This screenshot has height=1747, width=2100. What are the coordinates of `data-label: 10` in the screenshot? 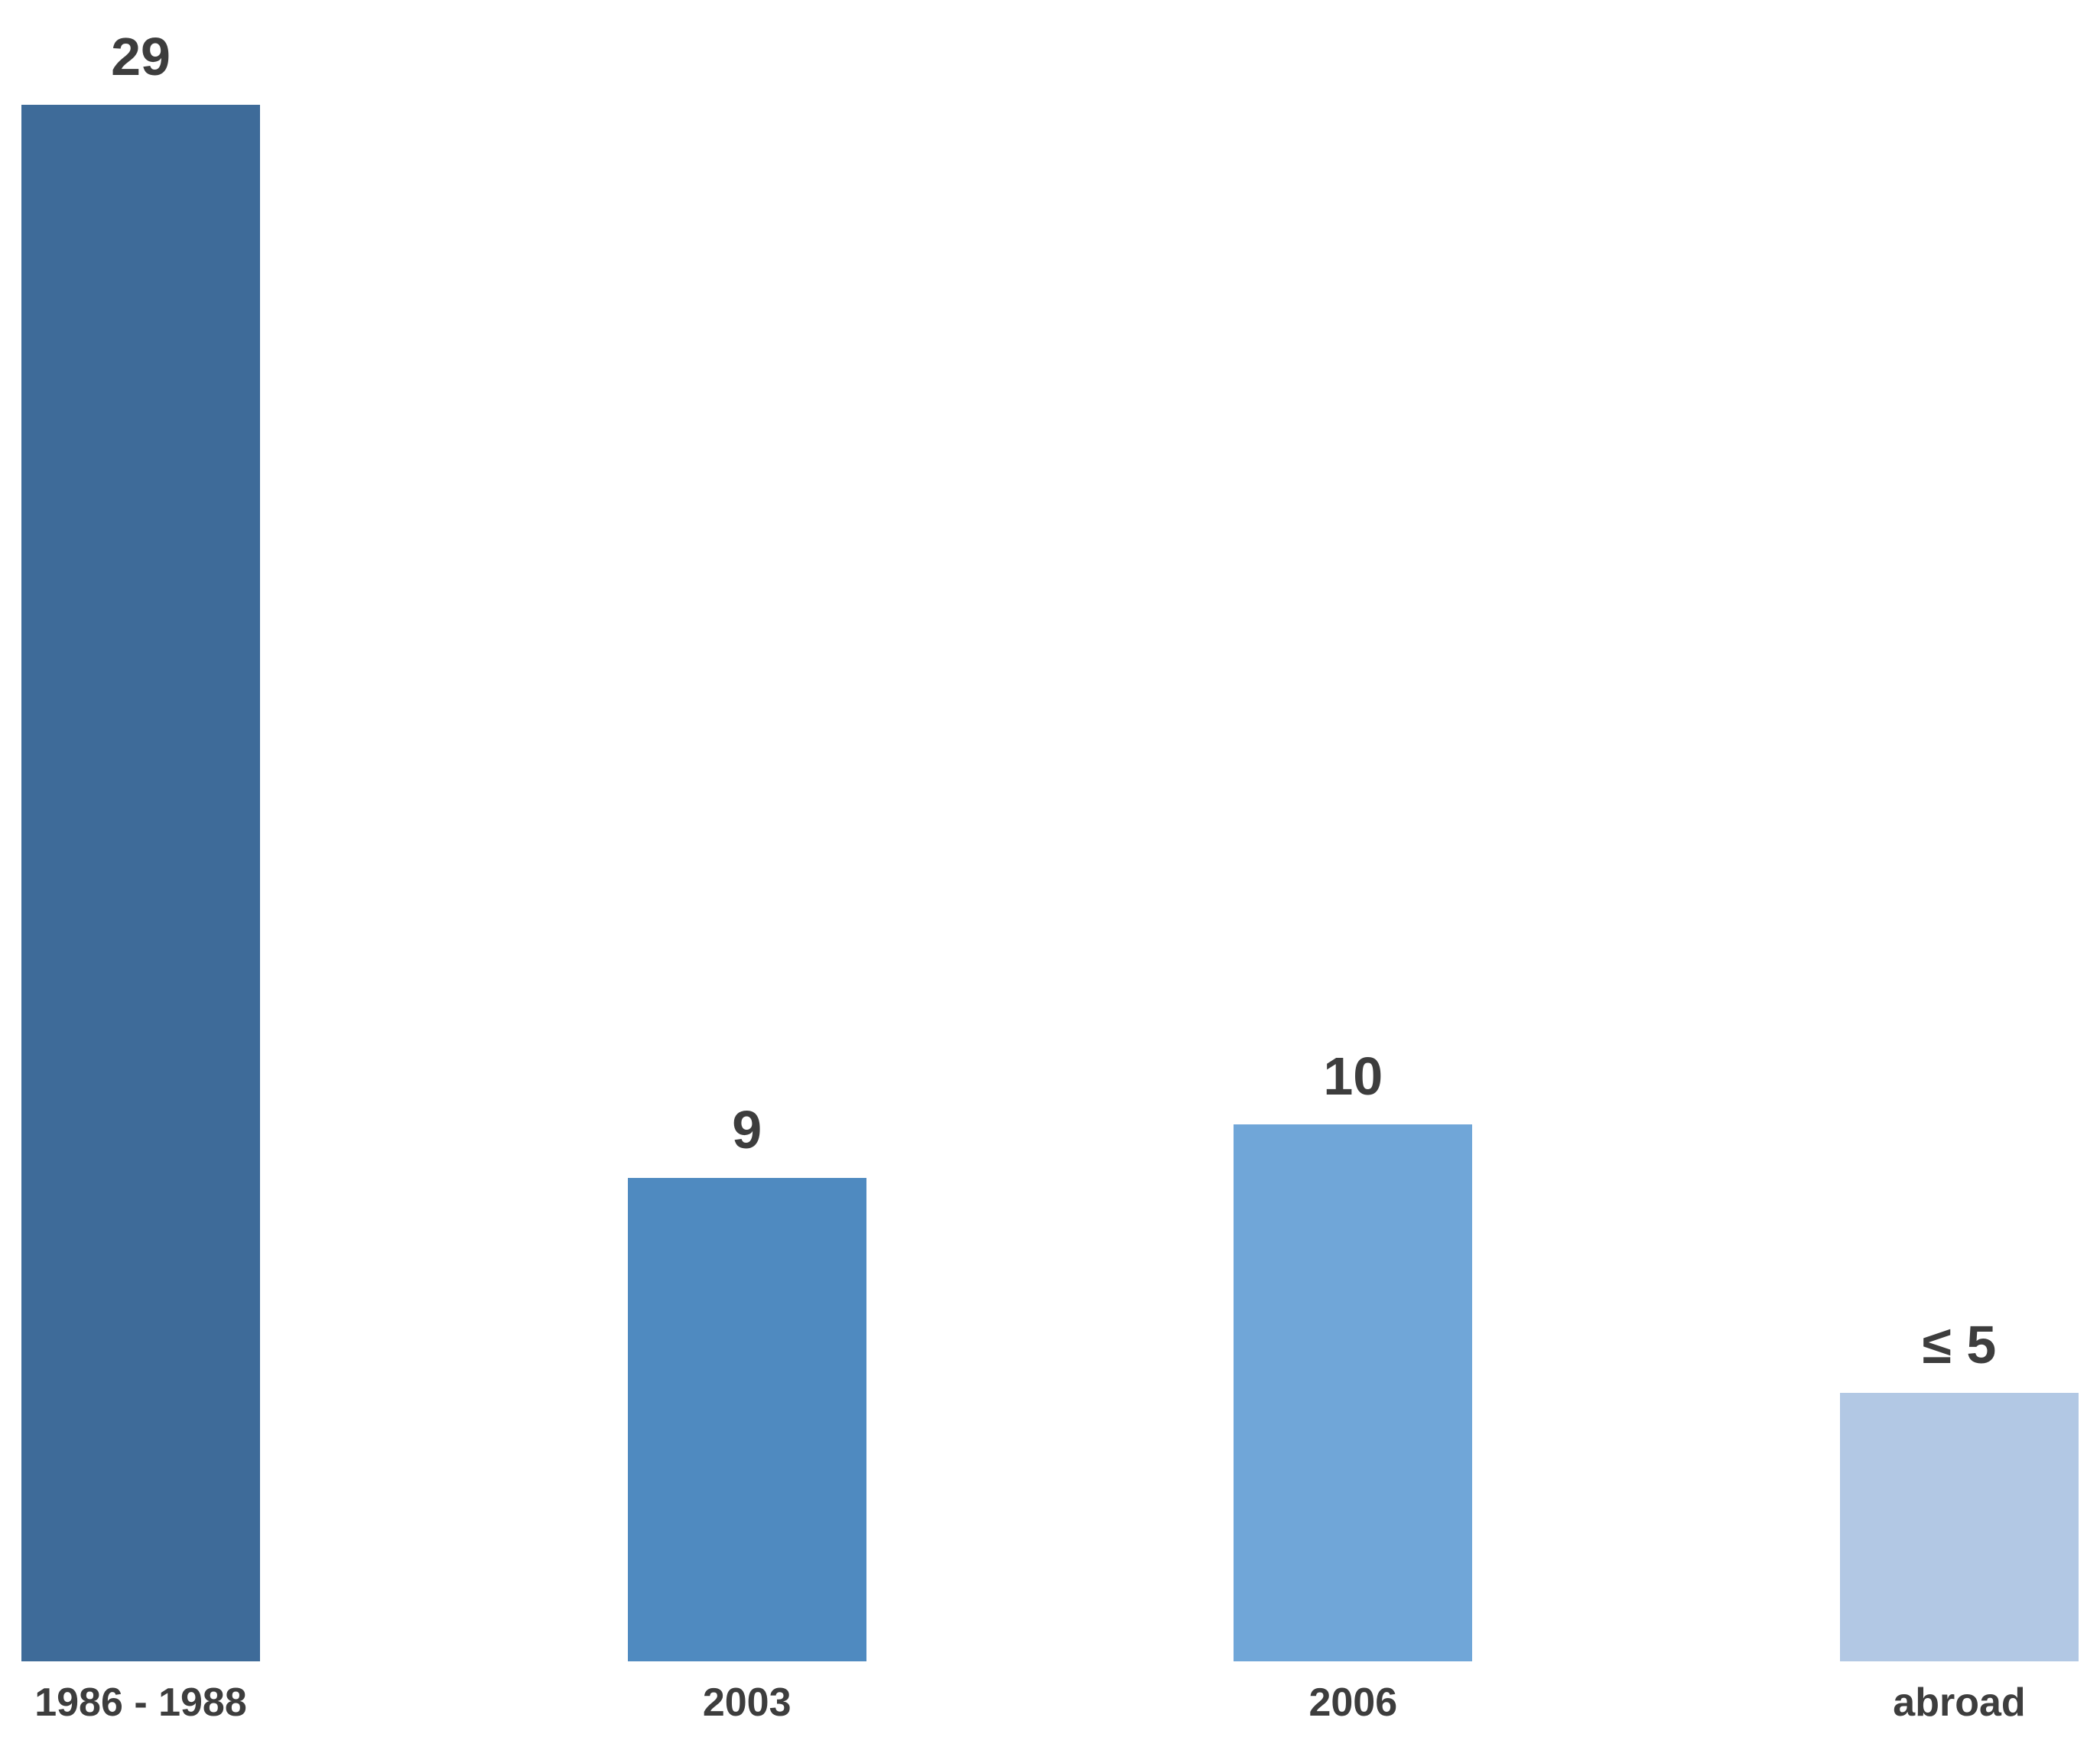 It's located at (1353, 1076).